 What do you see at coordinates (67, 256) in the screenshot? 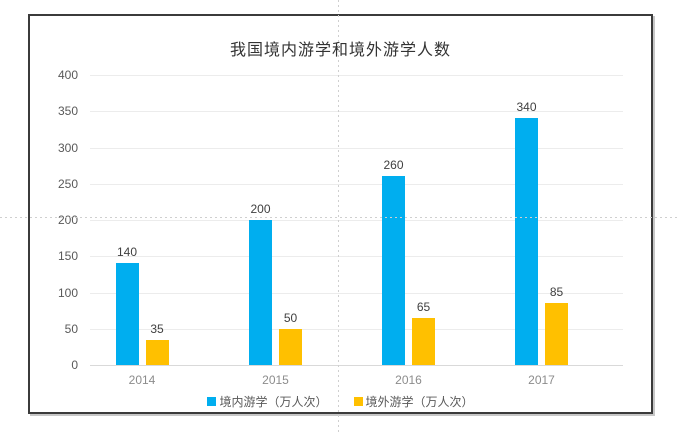
I see `y-axis-tick-label: 150` at bounding box center [67, 256].